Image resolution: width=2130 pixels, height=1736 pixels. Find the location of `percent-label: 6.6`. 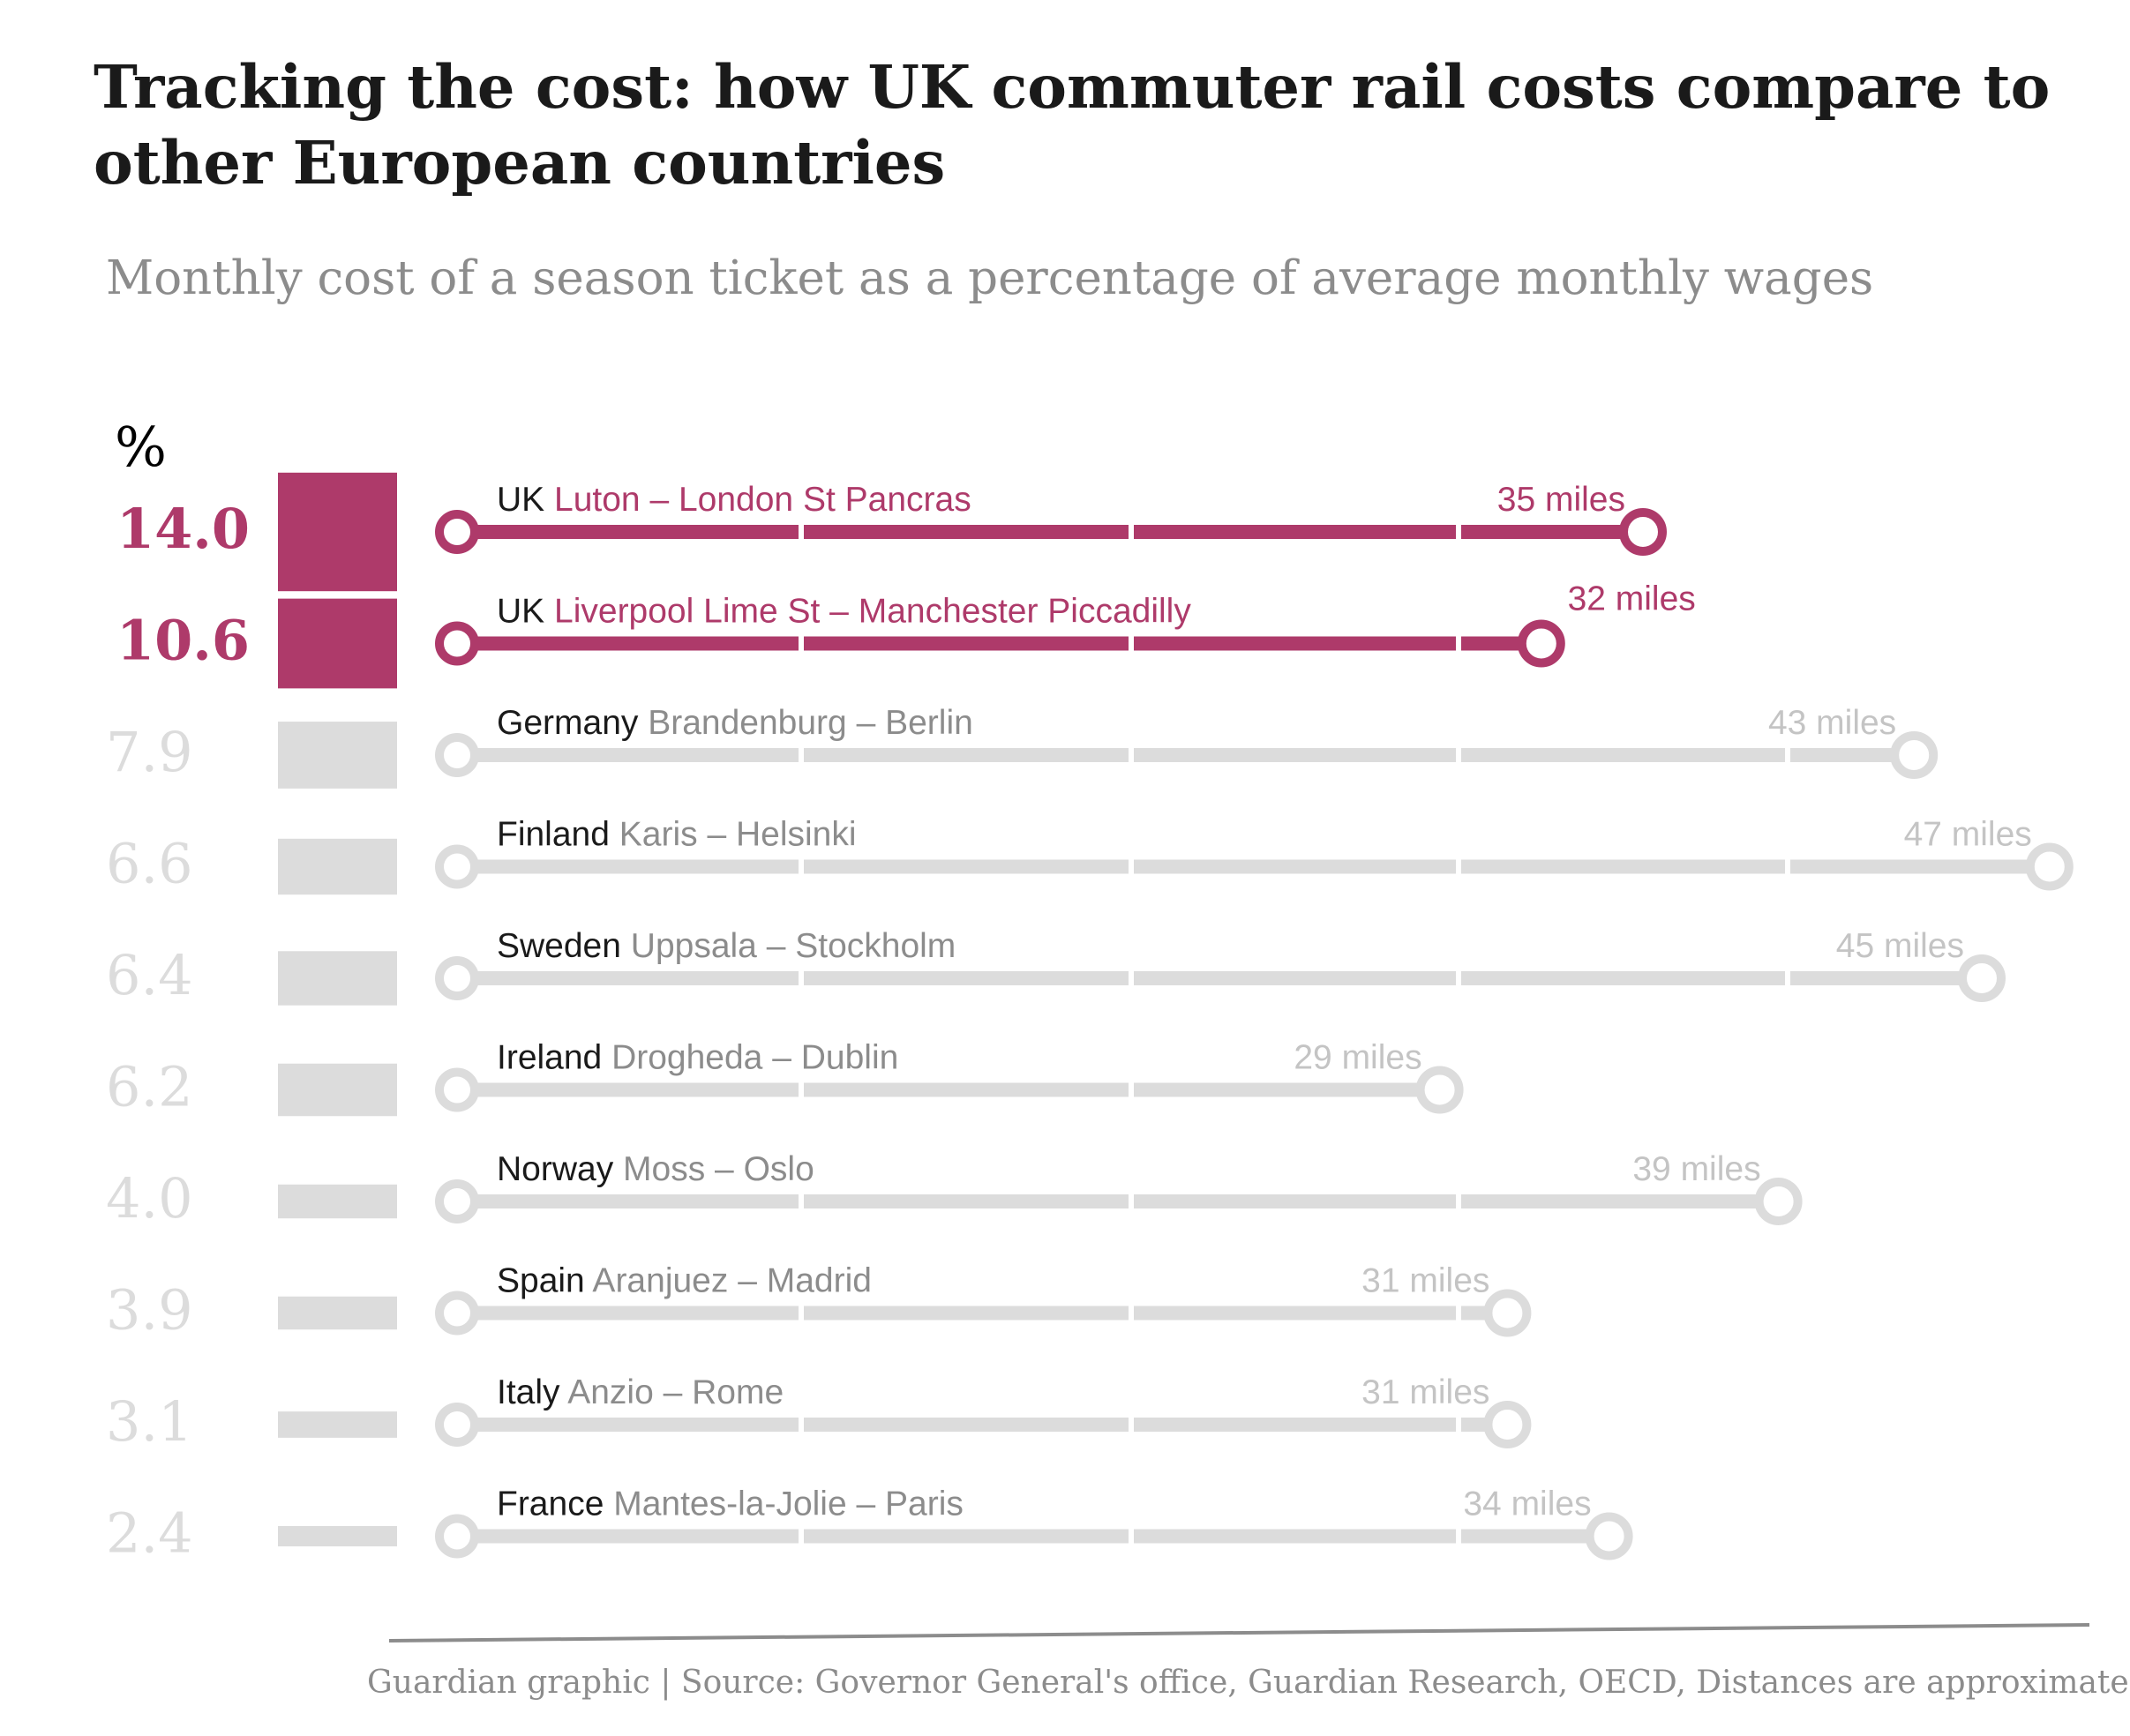

percent-label: 6.6 is located at coordinates (149, 864).